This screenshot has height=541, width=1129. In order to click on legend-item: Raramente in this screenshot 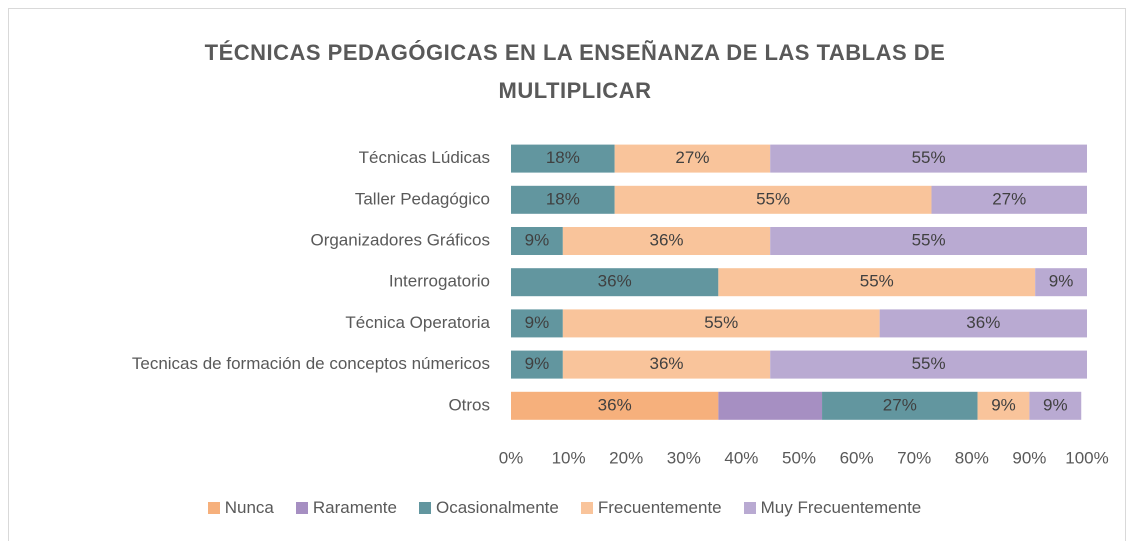, I will do `click(346, 508)`.